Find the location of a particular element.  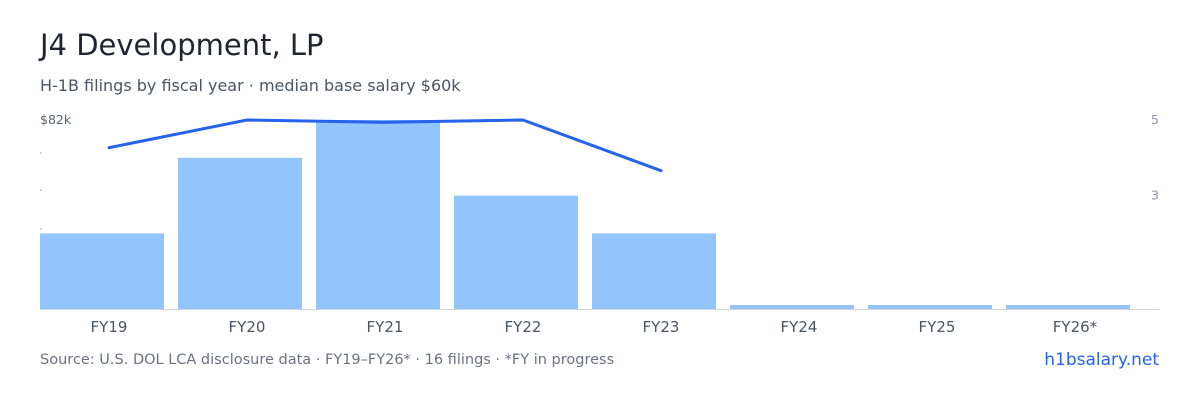

bar-fy20 is located at coordinates (240, 233).